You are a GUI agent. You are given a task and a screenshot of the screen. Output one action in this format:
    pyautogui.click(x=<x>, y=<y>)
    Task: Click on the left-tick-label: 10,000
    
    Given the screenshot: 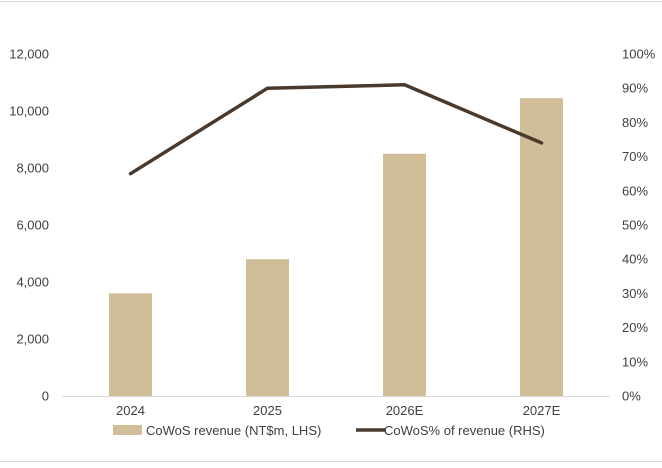 What is the action you would take?
    pyautogui.click(x=29, y=111)
    